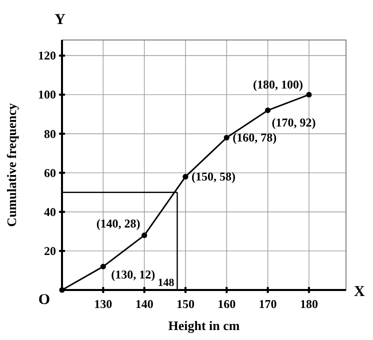 This screenshot has height=340, width=373. Describe the element at coordinates (267, 304) in the screenshot. I see `x-tick-label: 170` at that location.